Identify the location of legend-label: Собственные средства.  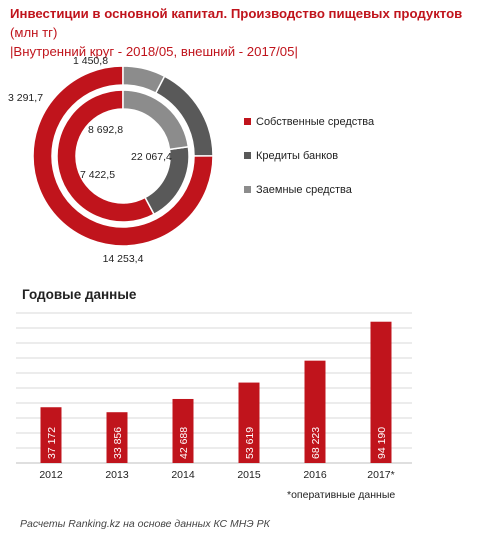
(315, 122).